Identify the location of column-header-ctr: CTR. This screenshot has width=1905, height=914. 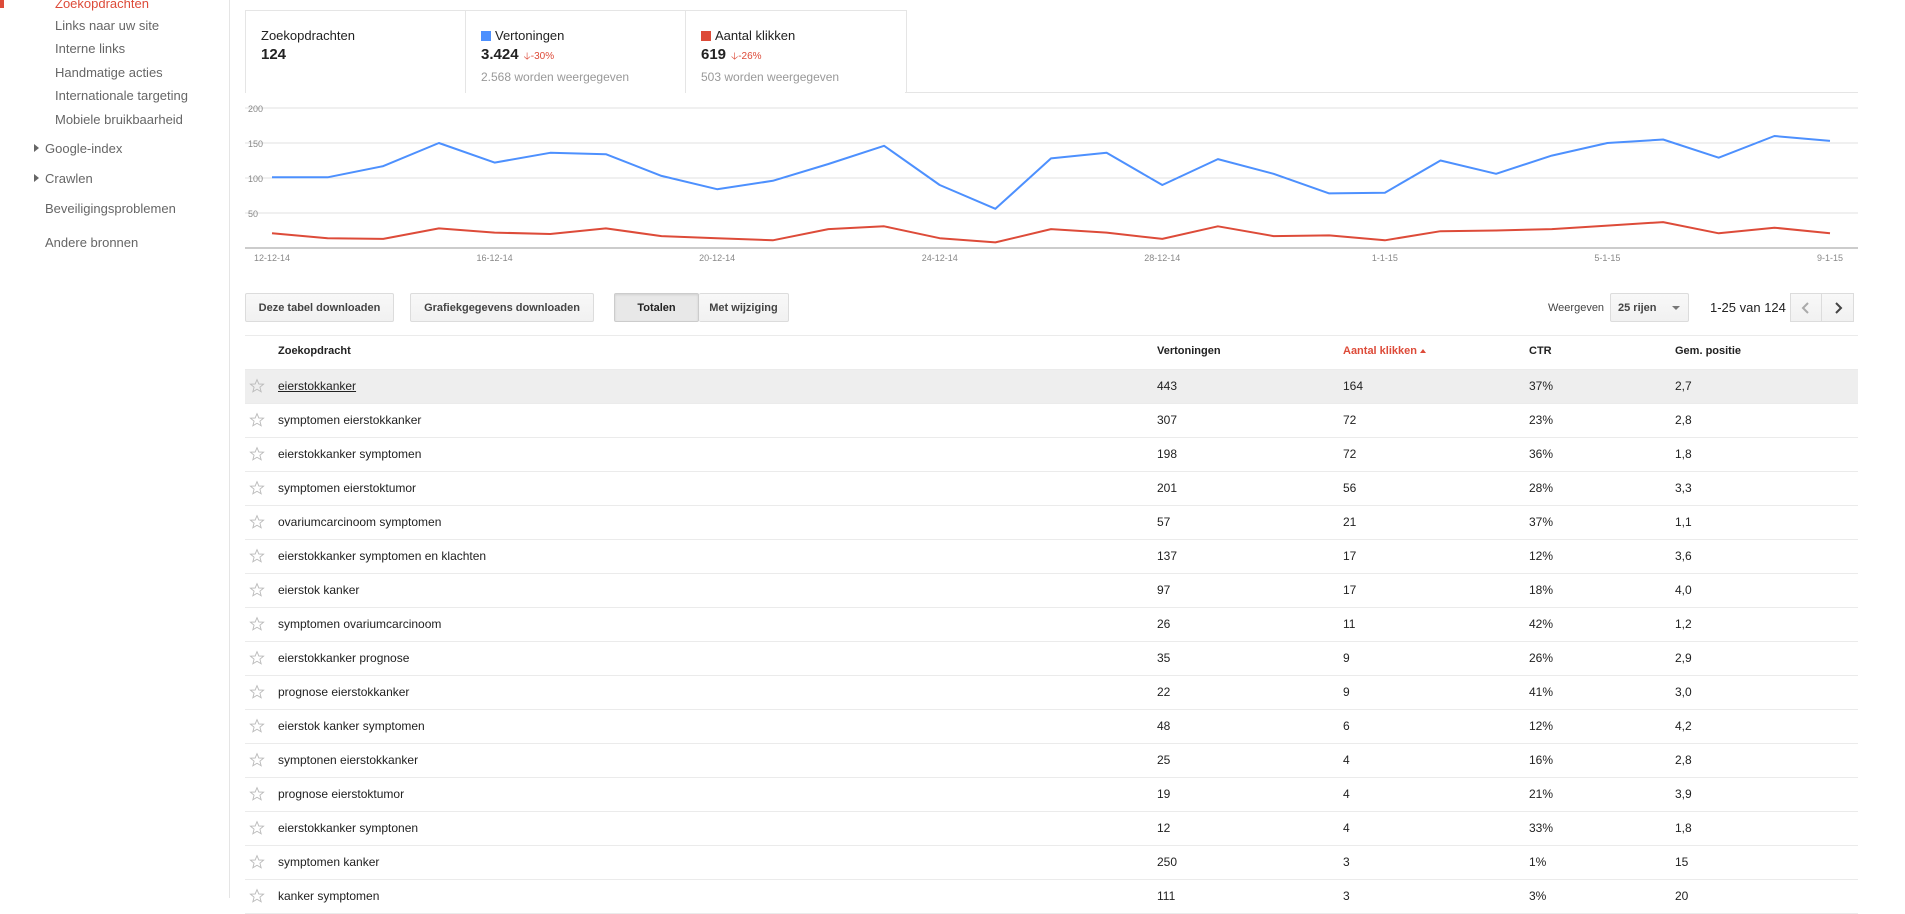
(1540, 351).